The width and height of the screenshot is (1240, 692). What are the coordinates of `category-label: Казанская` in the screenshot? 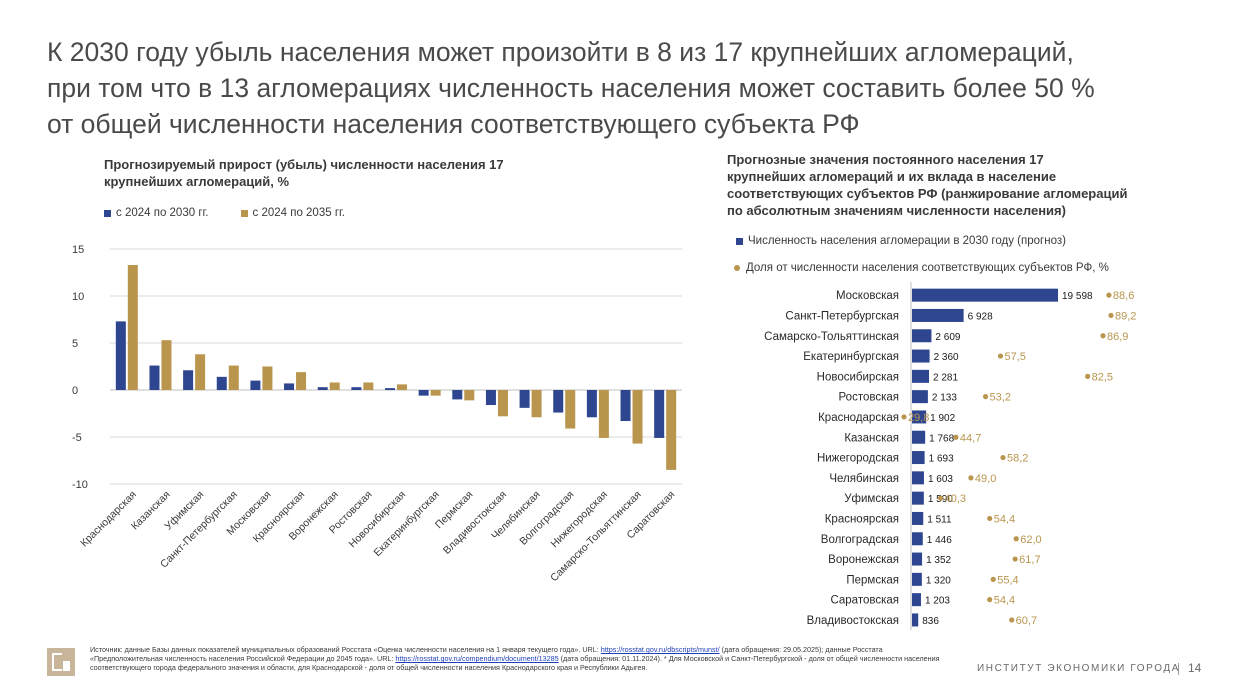 It's located at (871, 438).